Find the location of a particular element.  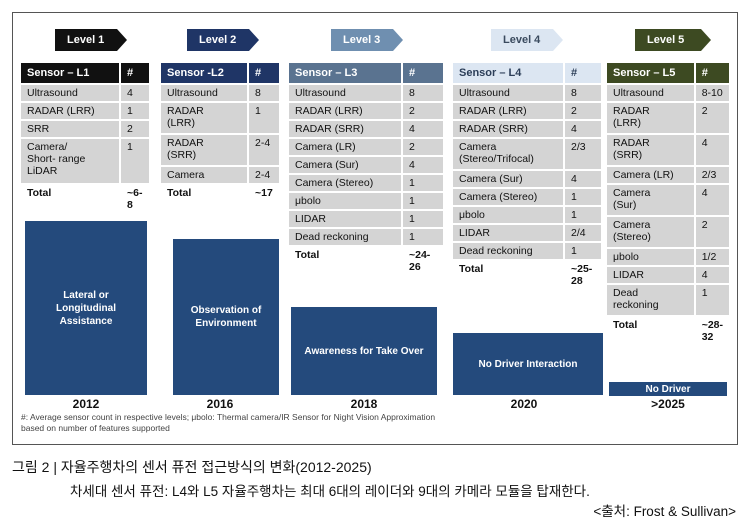

level-2-year: 2016 is located at coordinates (220, 404).